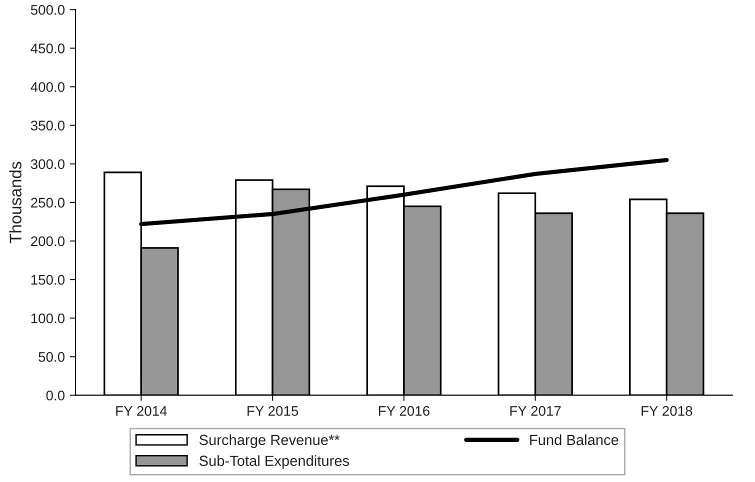  Describe the element at coordinates (274, 462) in the screenshot. I see `legend-label: Sub-Total Expenditures` at that location.